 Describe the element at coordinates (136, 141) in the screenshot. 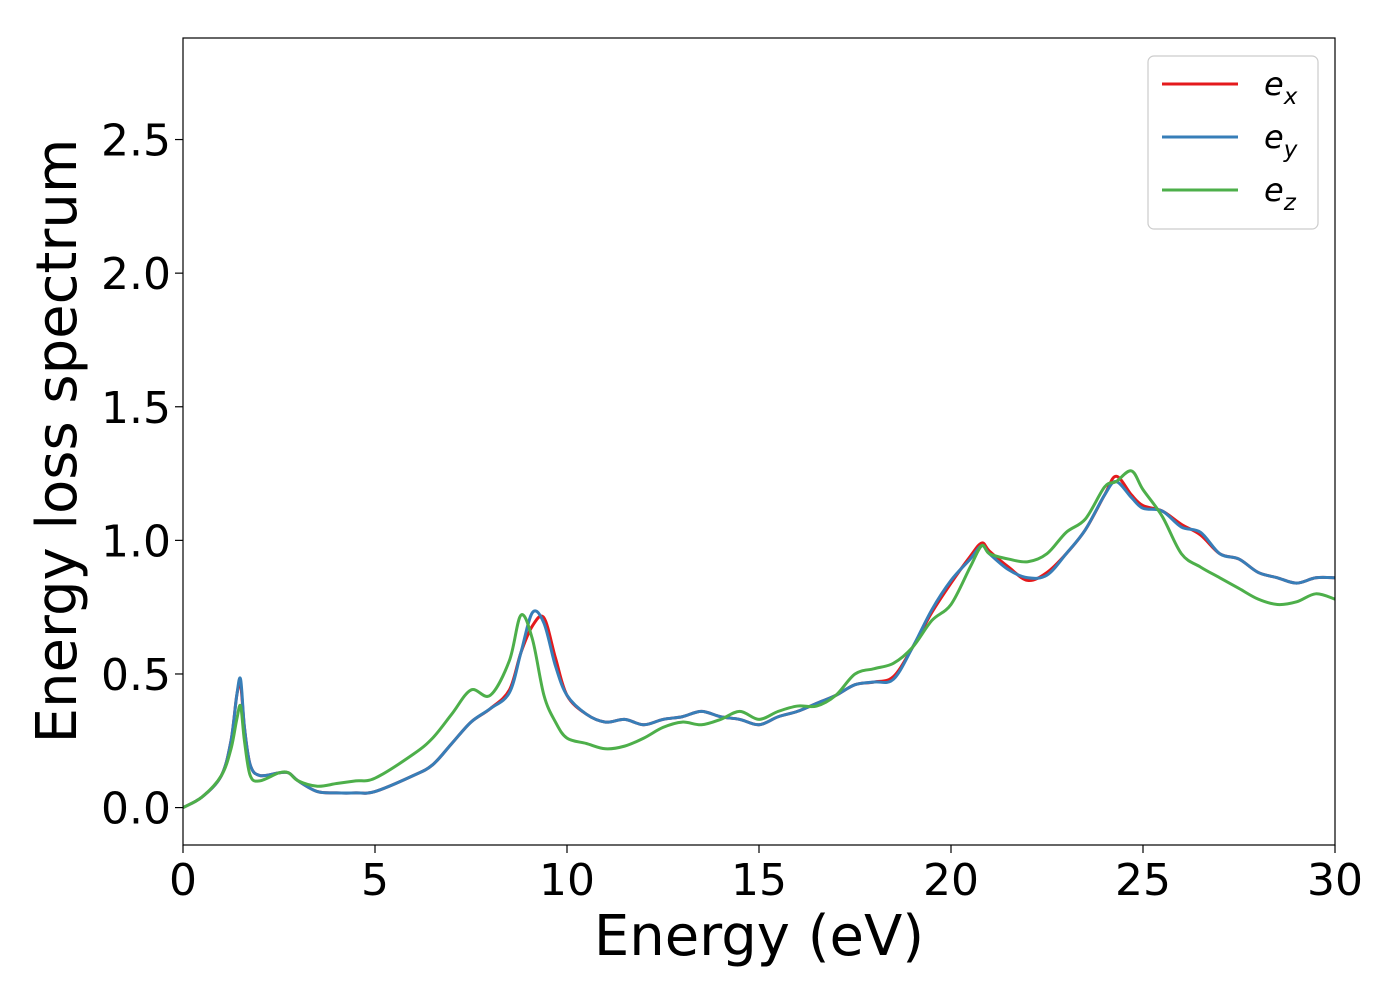

I see `y-tick-label: 2.5` at that location.